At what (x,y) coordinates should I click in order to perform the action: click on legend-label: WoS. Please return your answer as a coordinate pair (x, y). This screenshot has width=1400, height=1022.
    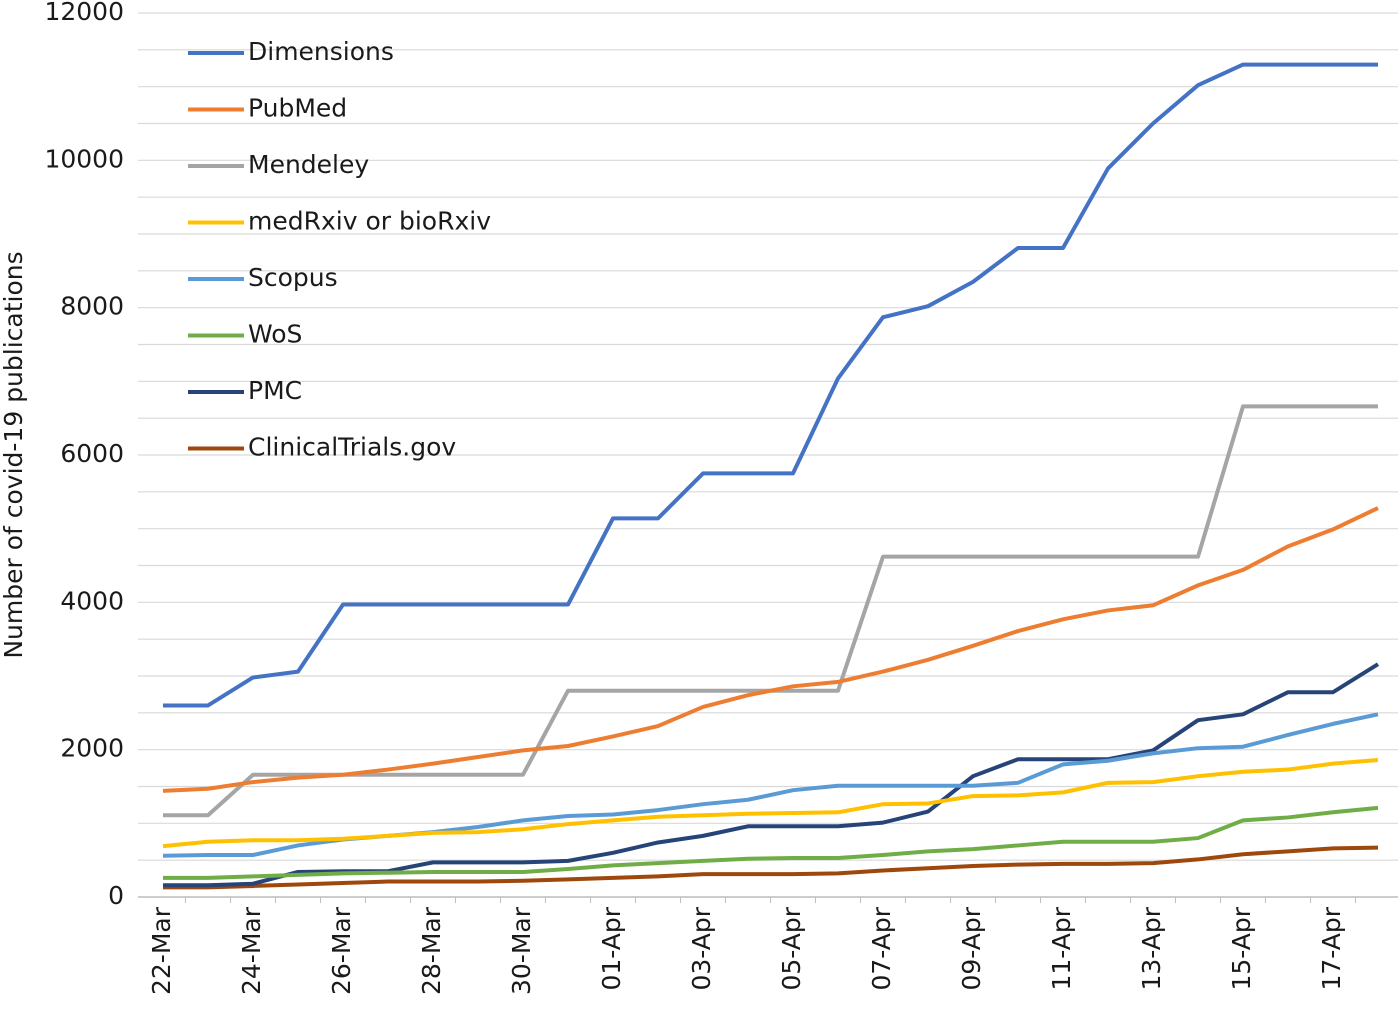
    Looking at the image, I should click on (275, 334).